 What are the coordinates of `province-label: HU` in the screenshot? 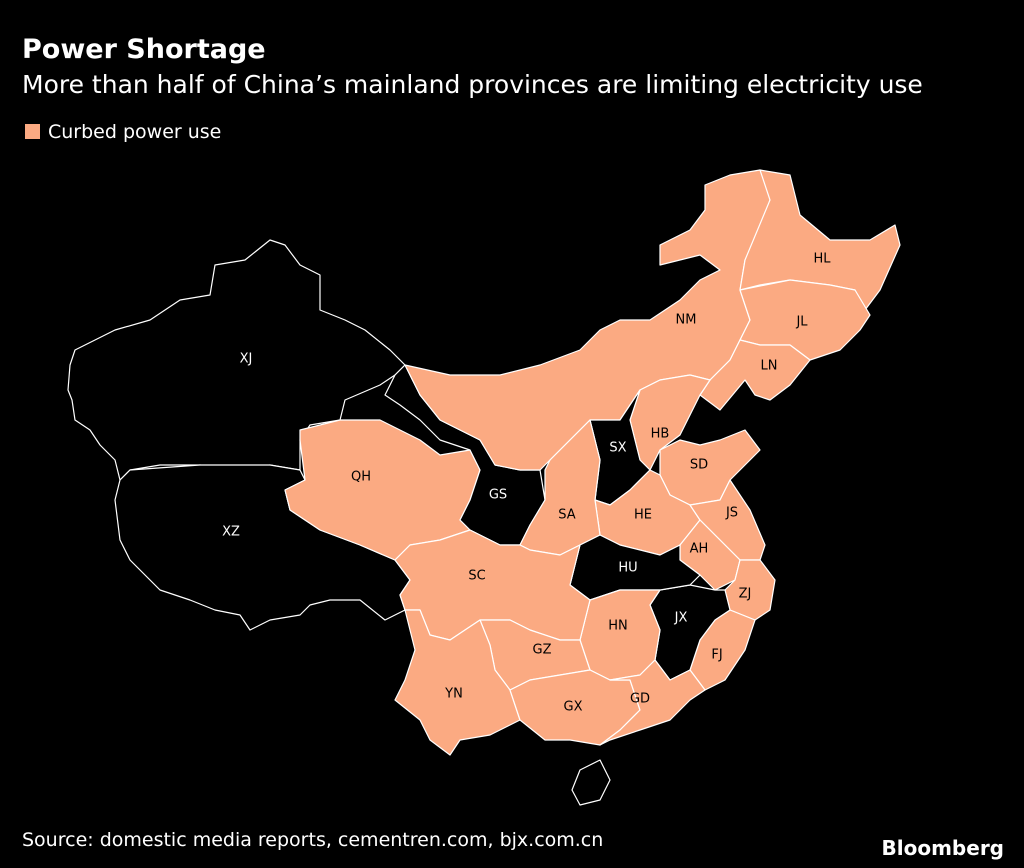 It's located at (627, 568).